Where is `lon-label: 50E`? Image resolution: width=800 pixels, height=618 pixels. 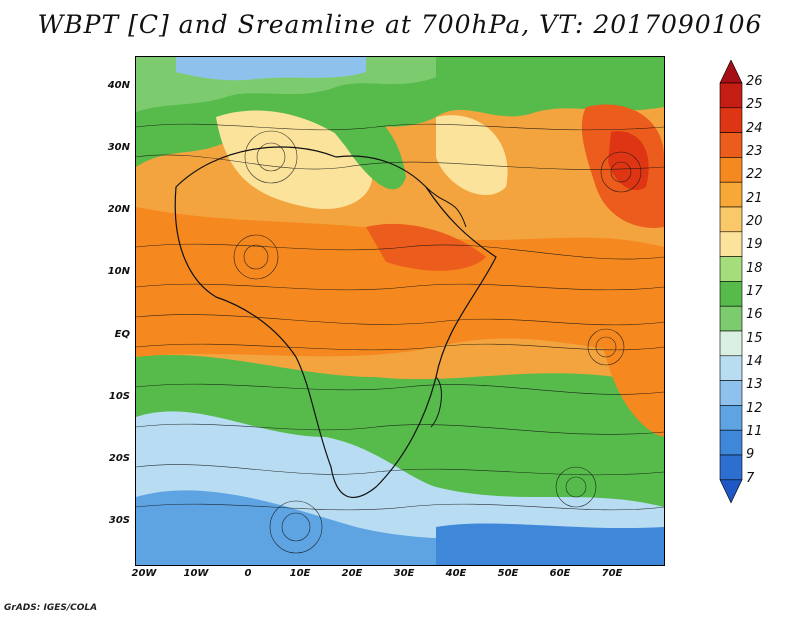
lon-label: 50E is located at coordinates (508, 573).